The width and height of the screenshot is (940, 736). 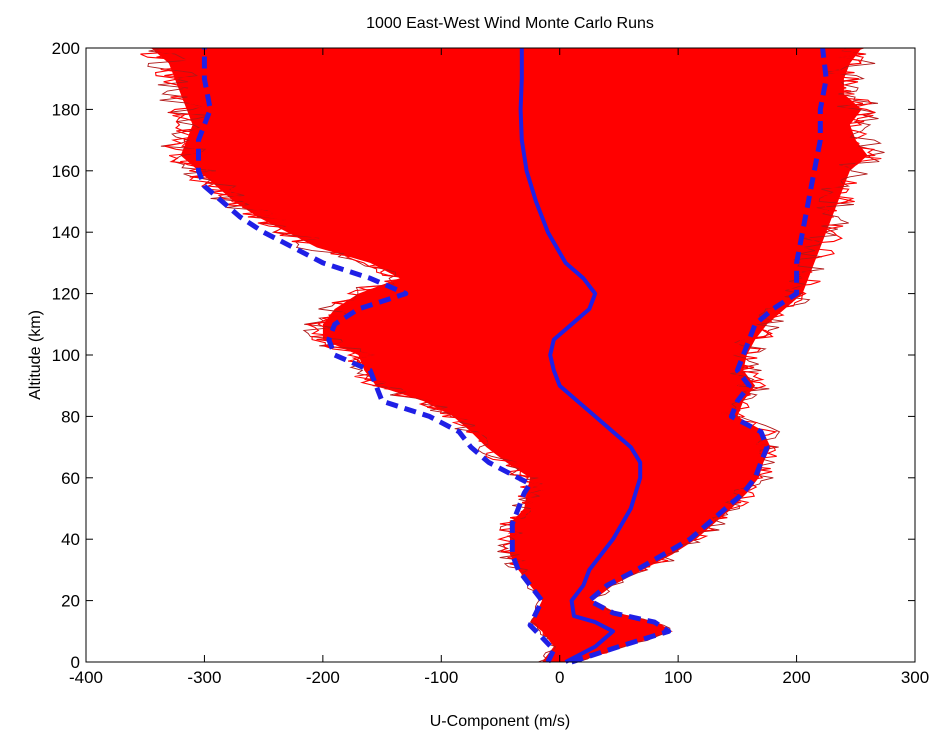 I want to click on x-tick-label: 100, so click(x=678, y=677).